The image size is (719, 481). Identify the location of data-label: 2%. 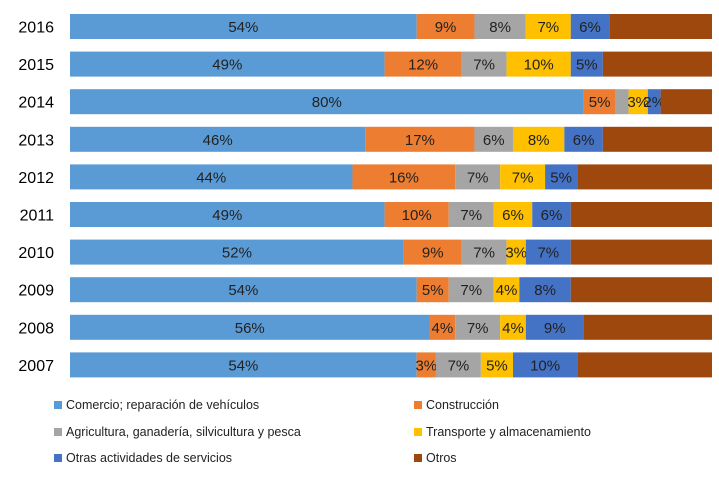
(654, 102).